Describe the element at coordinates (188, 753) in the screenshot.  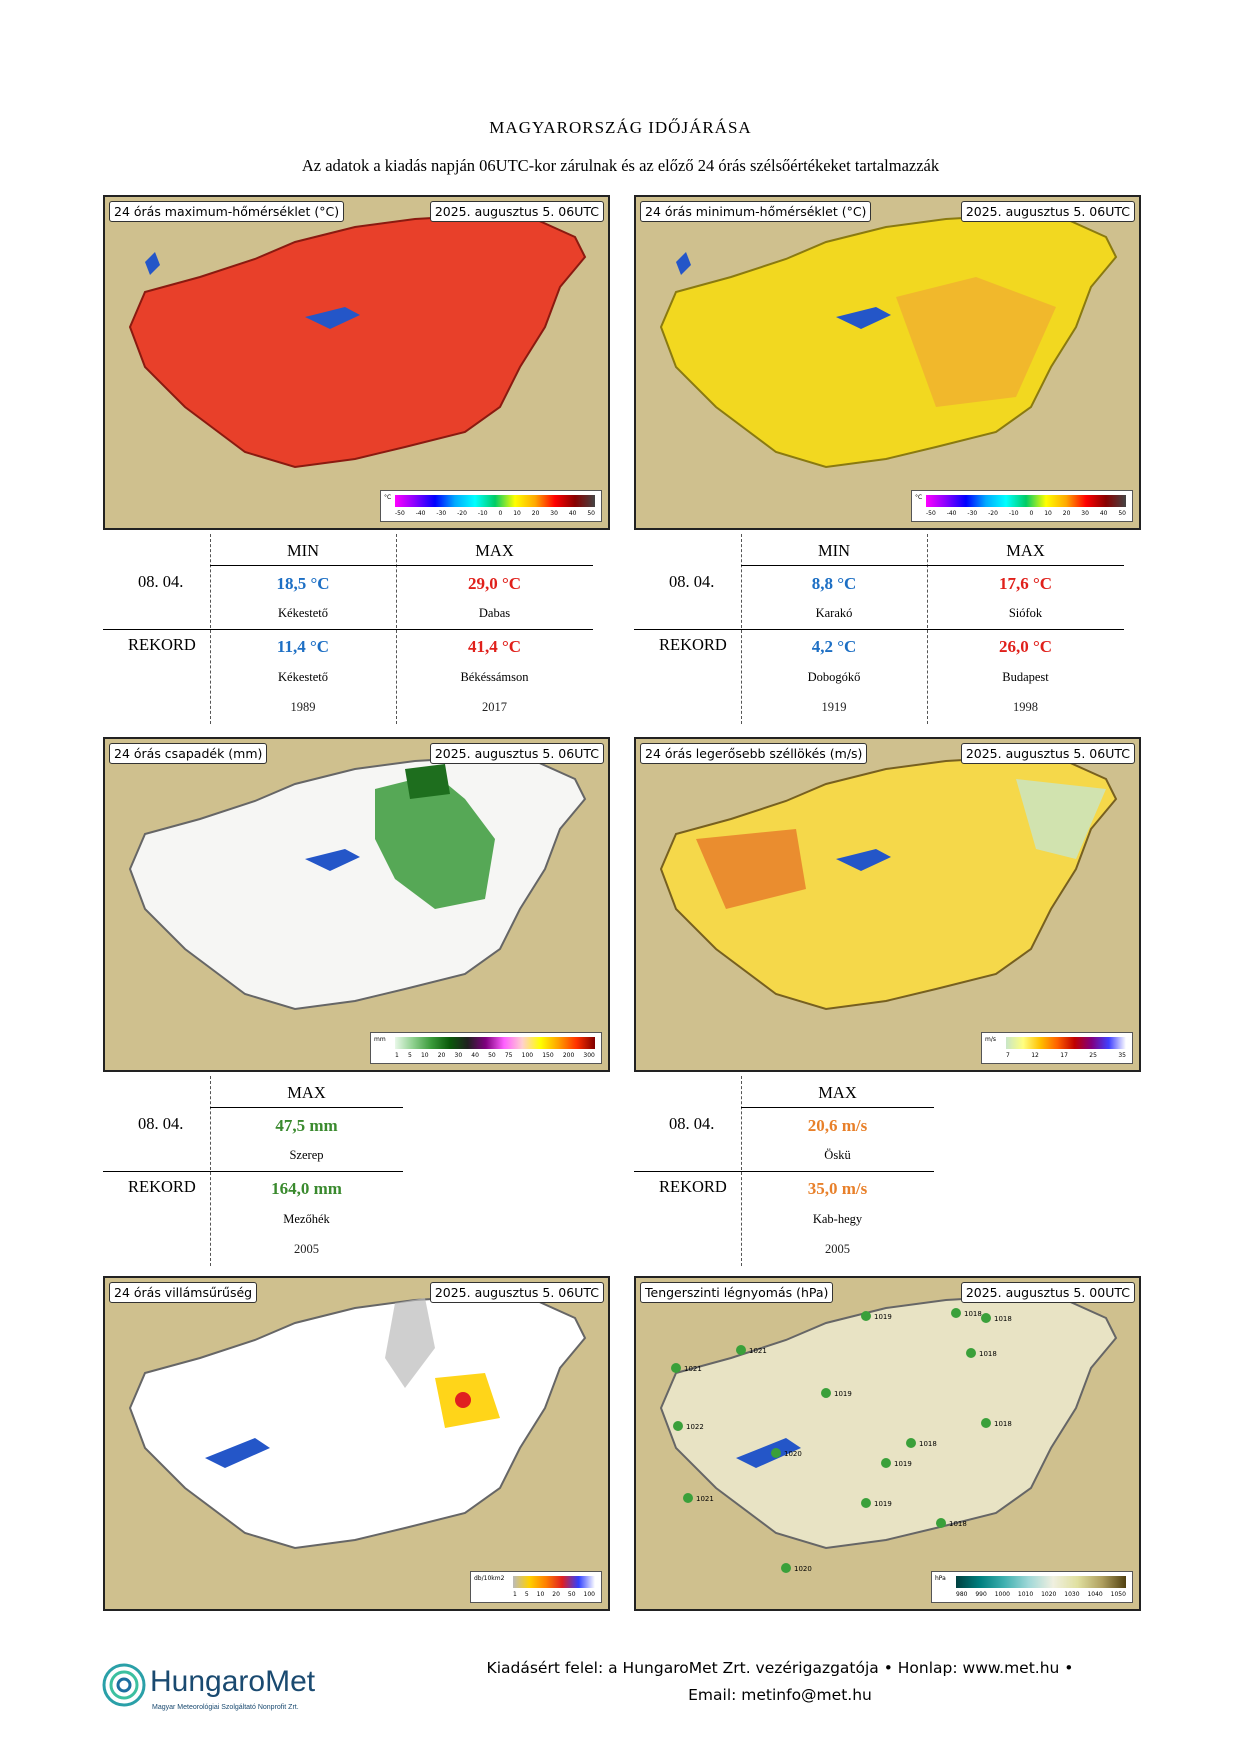
I see `precipitation-map-heading: 24 órás csapadék (mm)` at that location.